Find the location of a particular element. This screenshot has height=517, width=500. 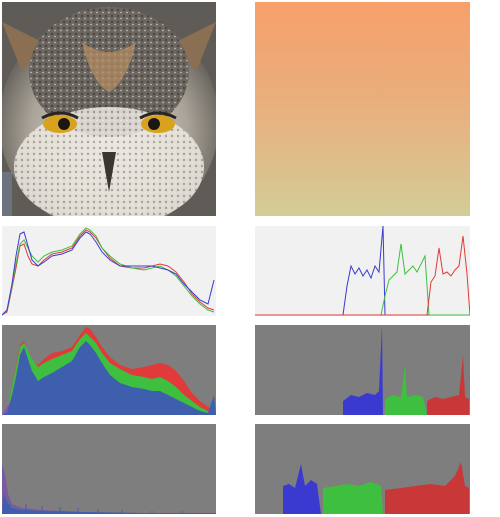

grad-flat-red-area is located at coordinates (427, 488).